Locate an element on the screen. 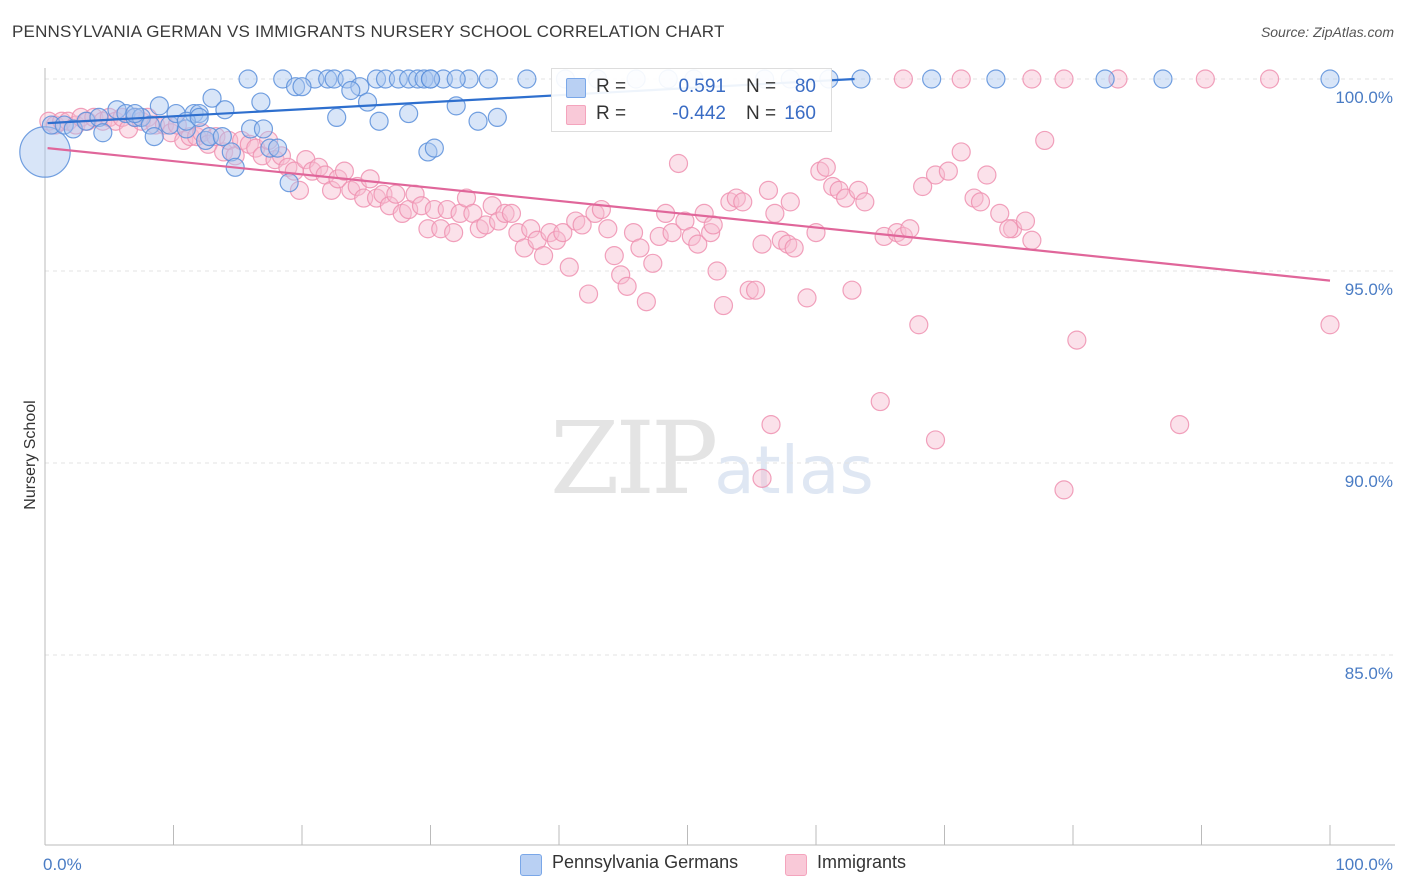  y-tick-label: 100.0% is located at coordinates (1364, 97).